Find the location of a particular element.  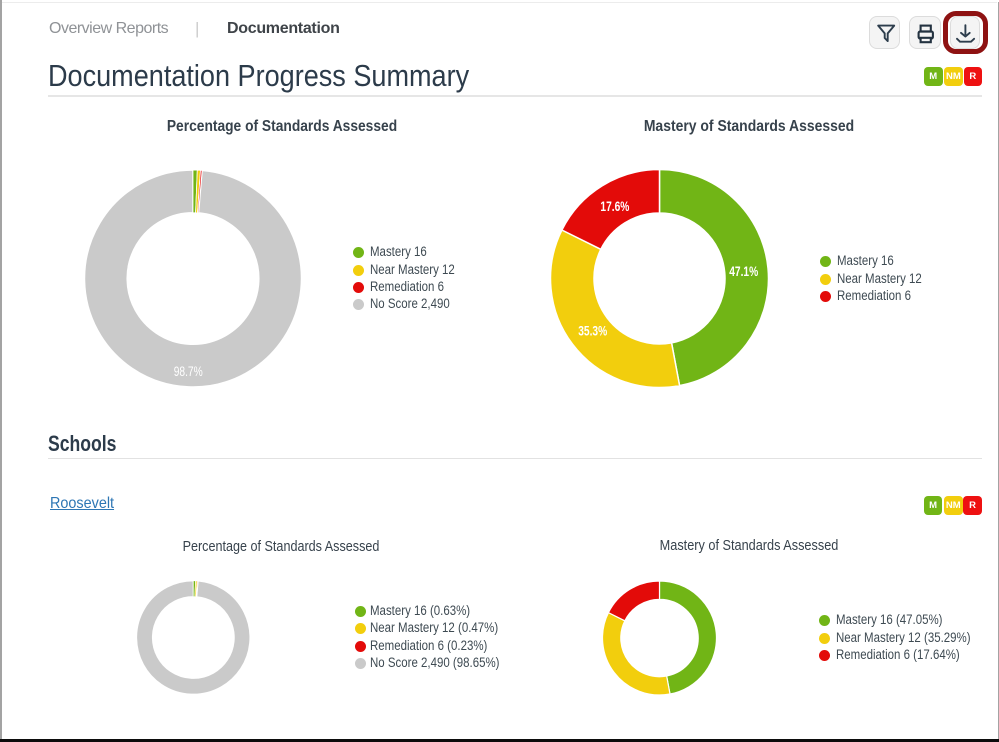

svg-text: 17.6% is located at coordinates (614, 206).